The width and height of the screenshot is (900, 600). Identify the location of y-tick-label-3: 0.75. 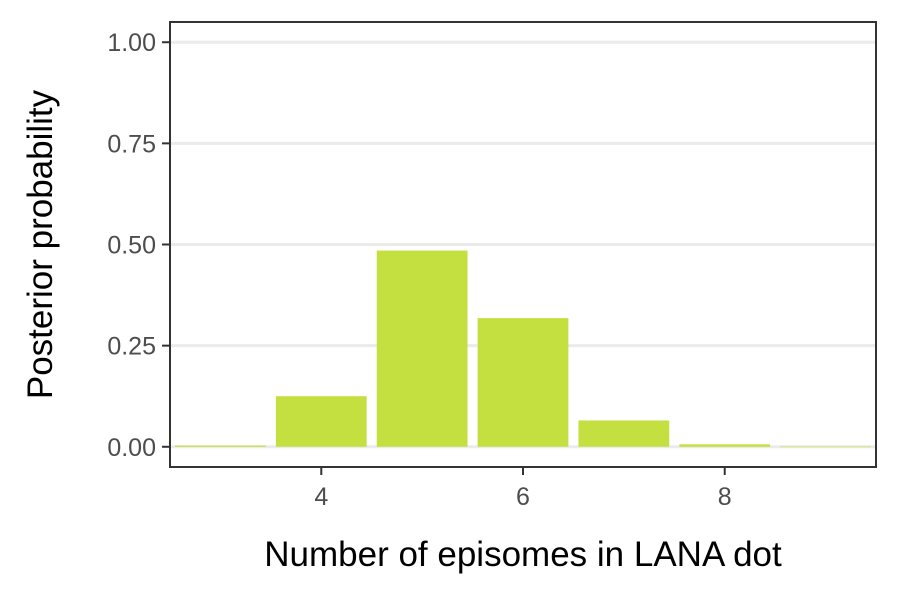
(131, 144).